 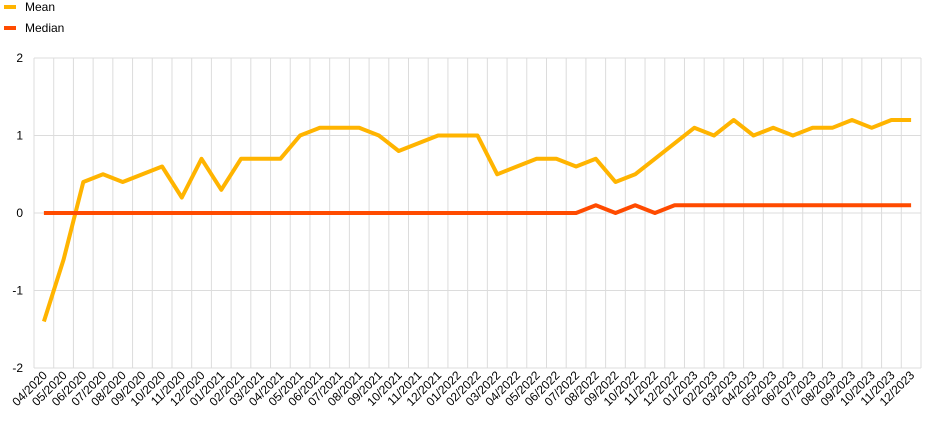 I want to click on legend-label: Mean, so click(x=40, y=7).